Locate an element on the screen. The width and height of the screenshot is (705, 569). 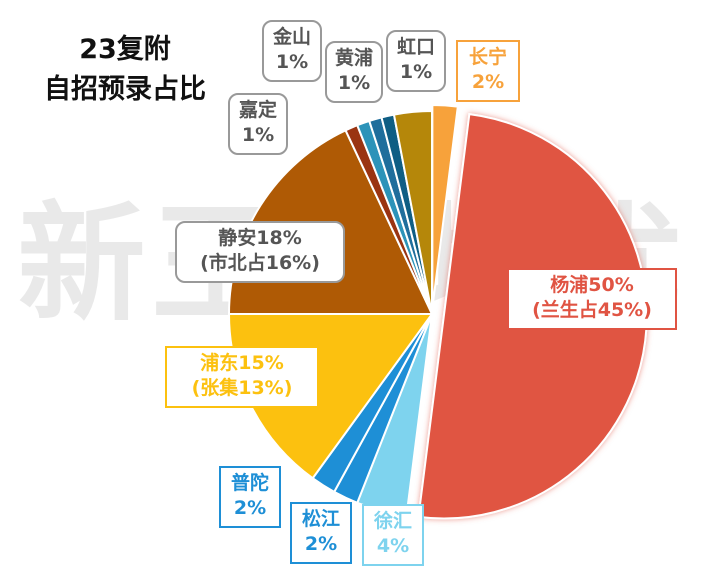
label-changning: 长宁 2% is located at coordinates (488, 71).